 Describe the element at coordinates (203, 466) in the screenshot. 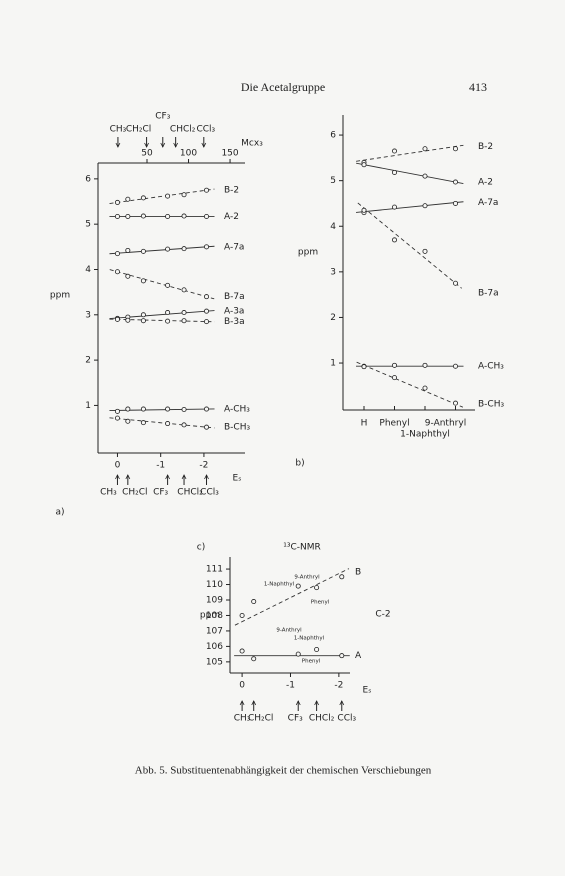

I see `x-tick-label: -2` at that location.